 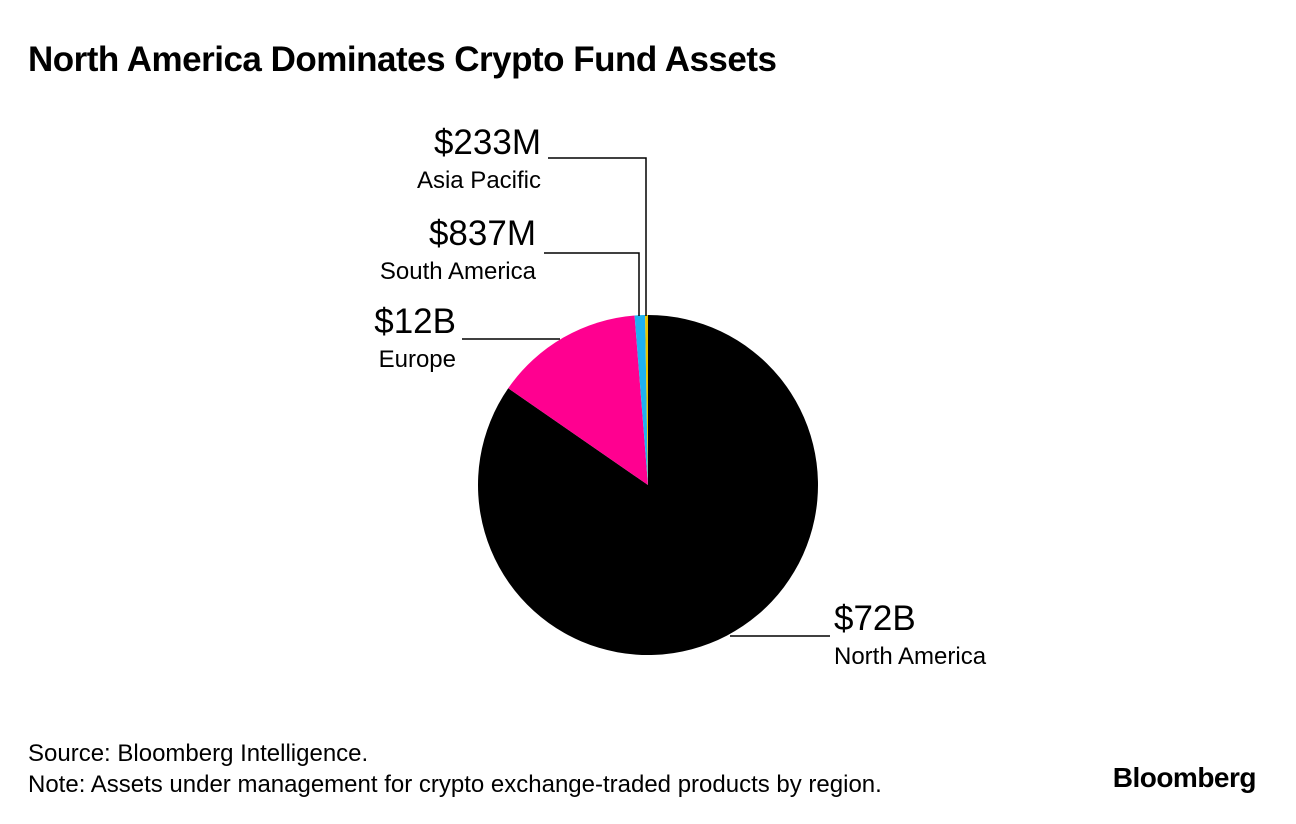 I want to click on pie-slice-asia-pacific, so click(x=646, y=400).